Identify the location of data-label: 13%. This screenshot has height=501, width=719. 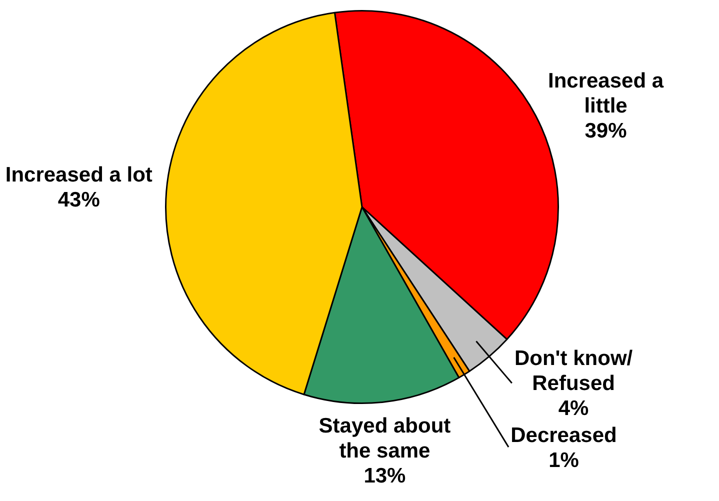
(385, 476).